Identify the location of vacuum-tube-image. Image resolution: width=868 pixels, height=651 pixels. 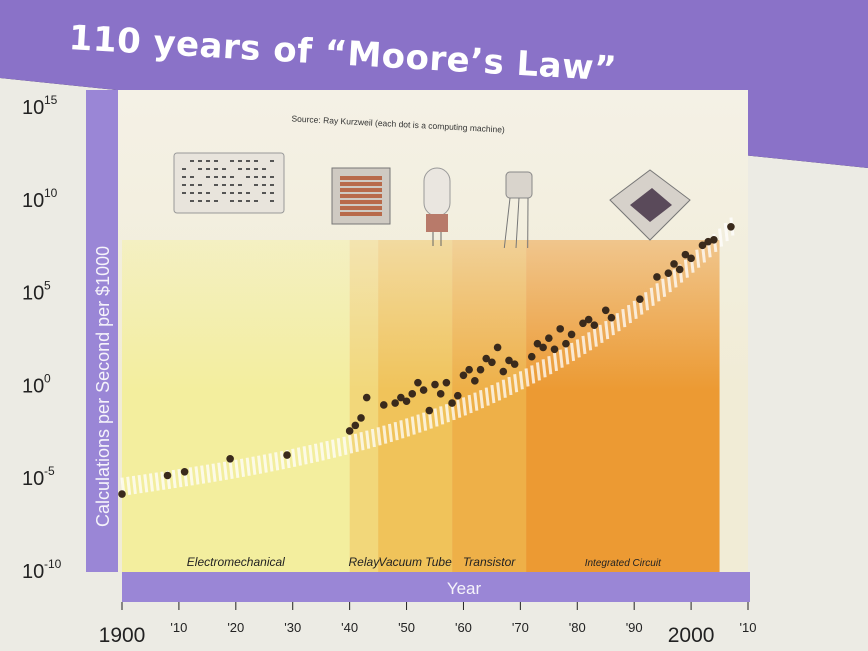
(437, 206).